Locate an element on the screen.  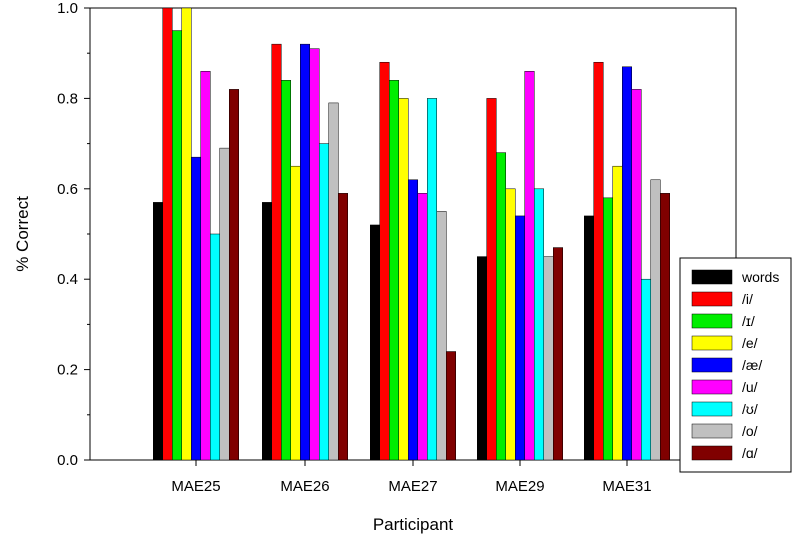
y-tick-label: 0.0 is located at coordinates (67, 460).